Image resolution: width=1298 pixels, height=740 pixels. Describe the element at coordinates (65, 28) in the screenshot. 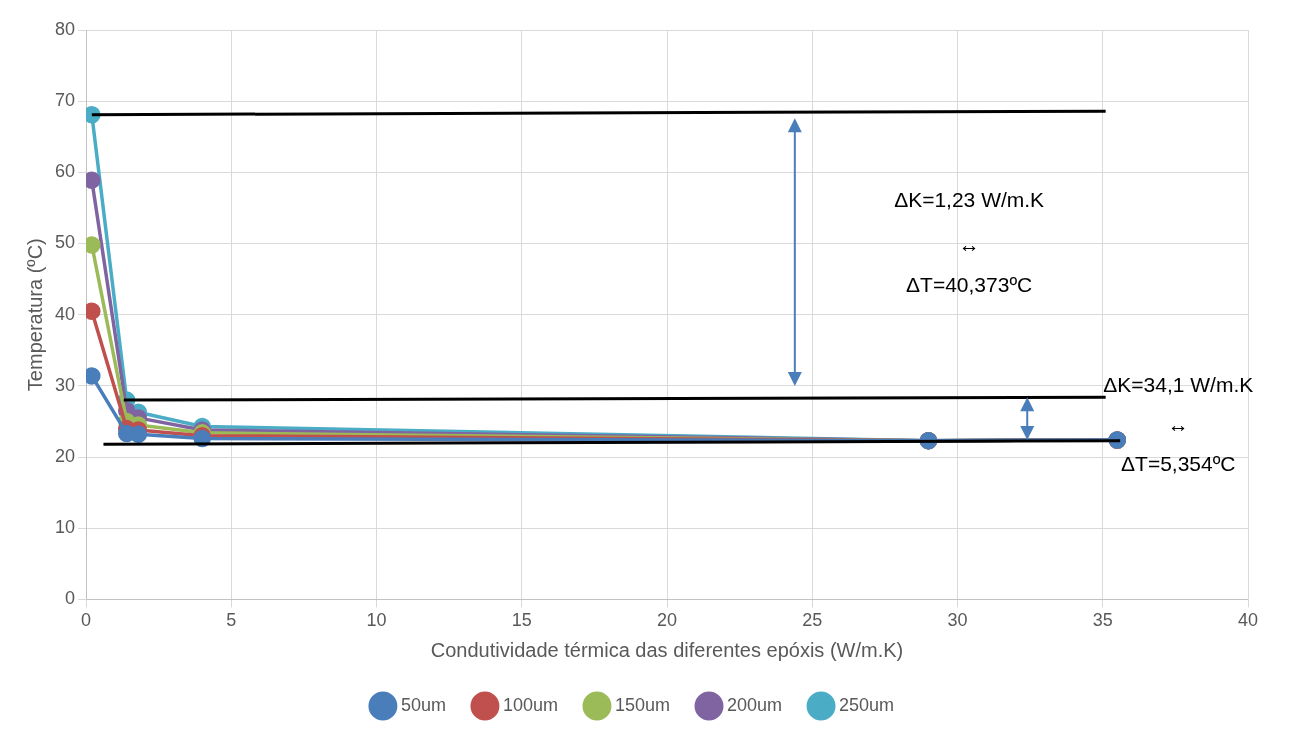

I see `y-tick-label: 80` at that location.